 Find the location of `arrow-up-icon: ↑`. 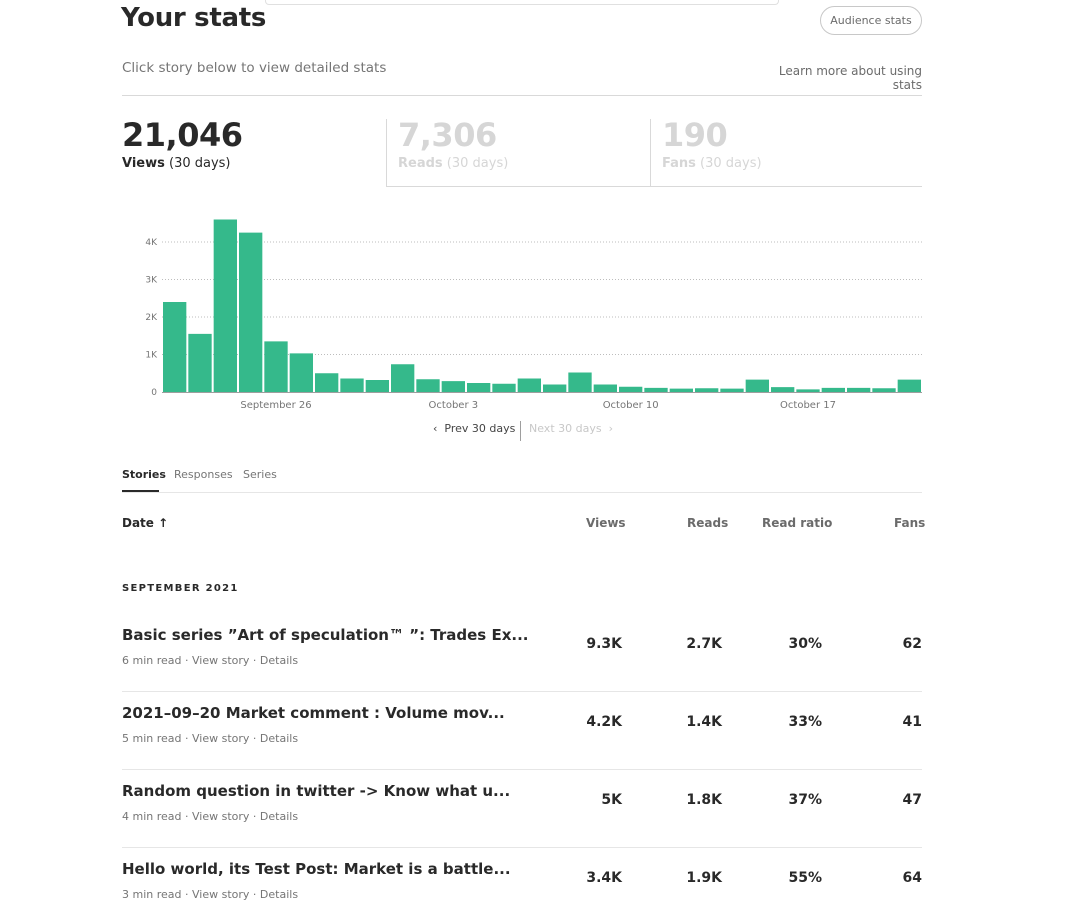

arrow-up-icon: ↑ is located at coordinates (163, 523).